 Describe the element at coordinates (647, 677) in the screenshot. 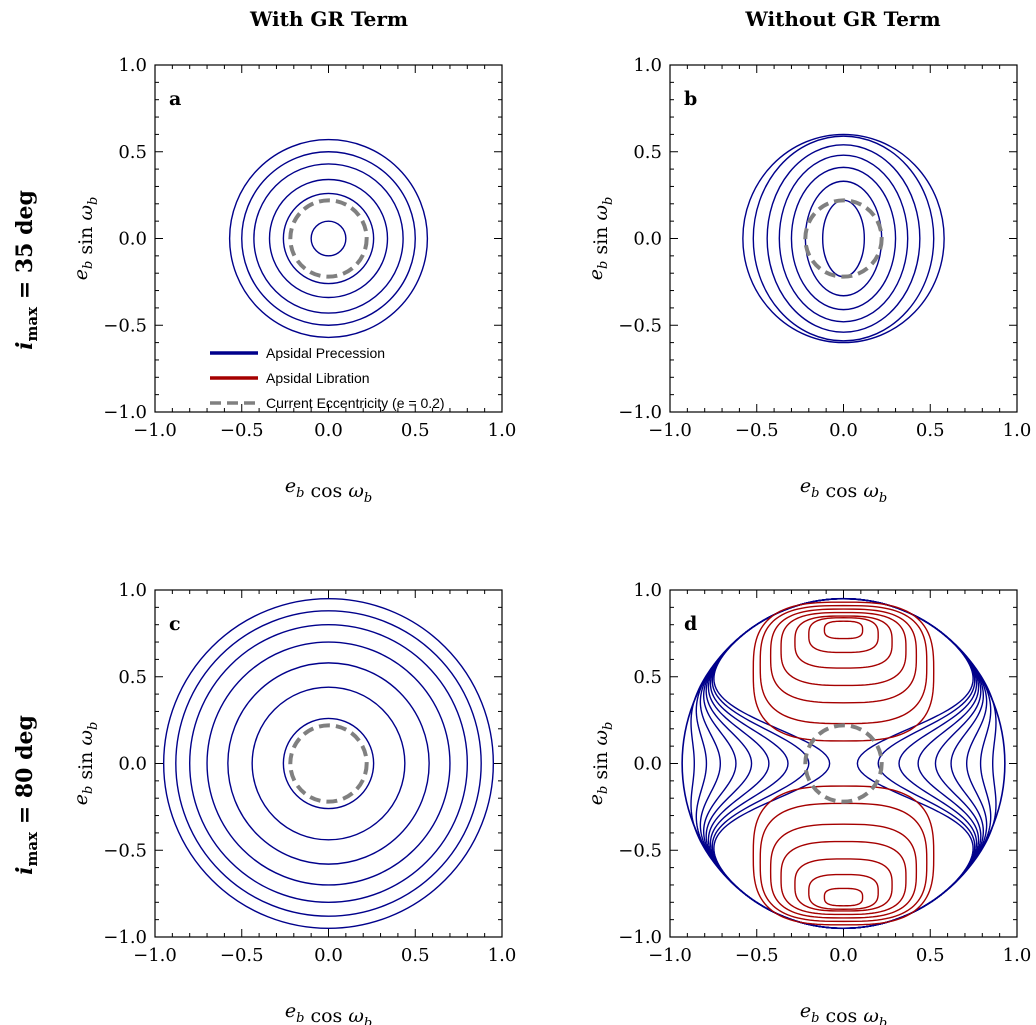

I see `ytick-label-d-3: 0.5` at that location.